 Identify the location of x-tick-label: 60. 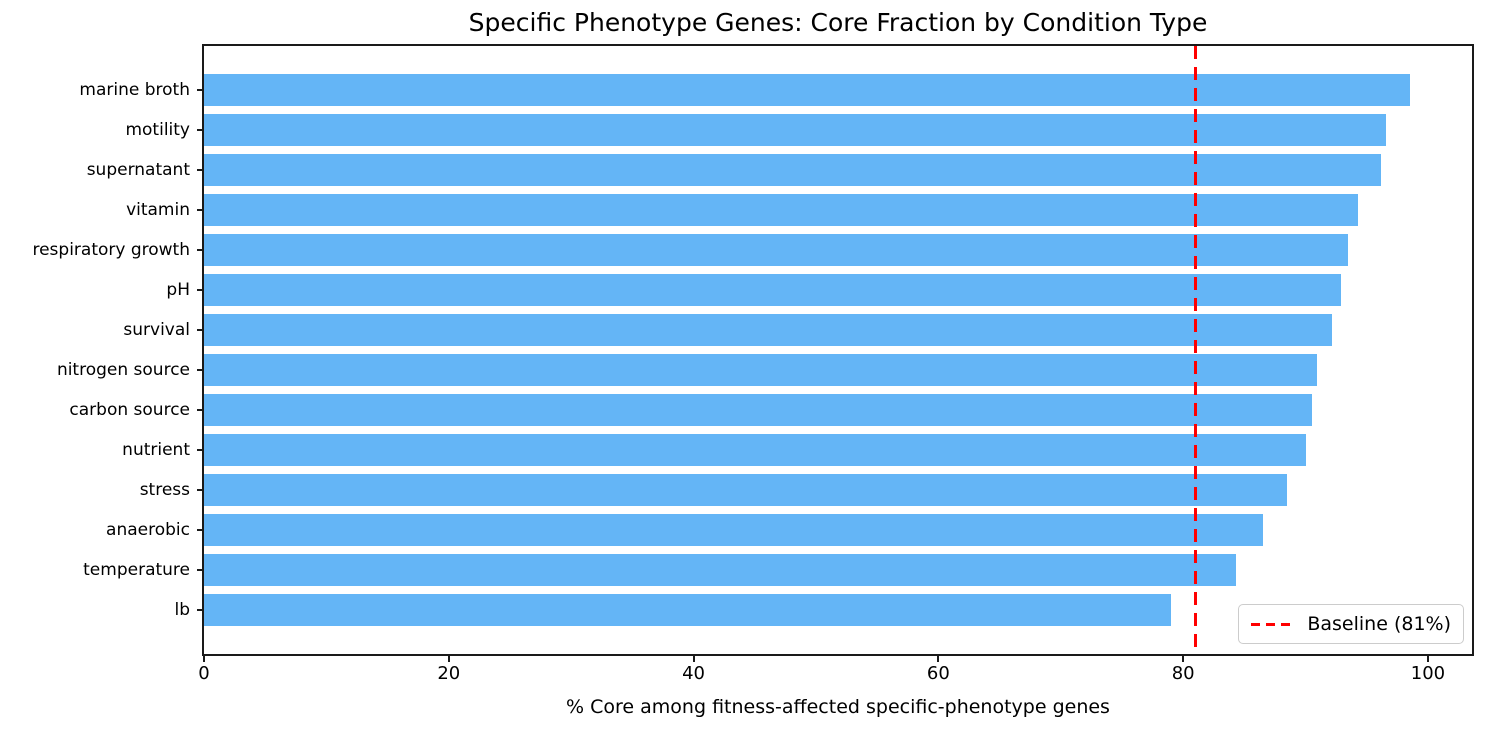
(938, 673).